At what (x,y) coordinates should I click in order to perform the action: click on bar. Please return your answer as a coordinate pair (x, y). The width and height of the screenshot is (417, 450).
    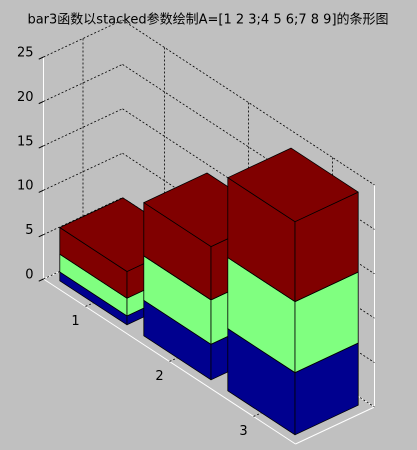
    Looking at the image, I should click on (293, 225).